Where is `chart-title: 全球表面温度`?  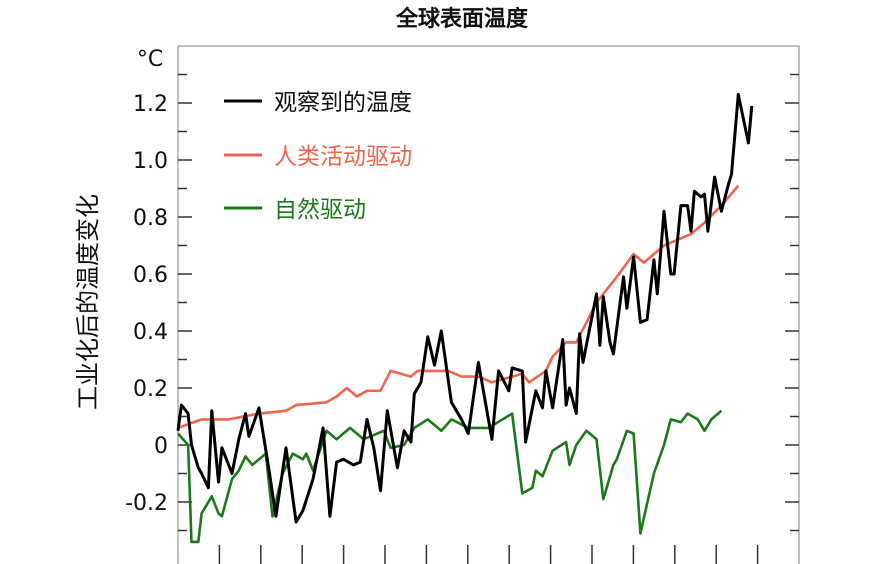
chart-title: 全球表面温度 is located at coordinates (462, 19).